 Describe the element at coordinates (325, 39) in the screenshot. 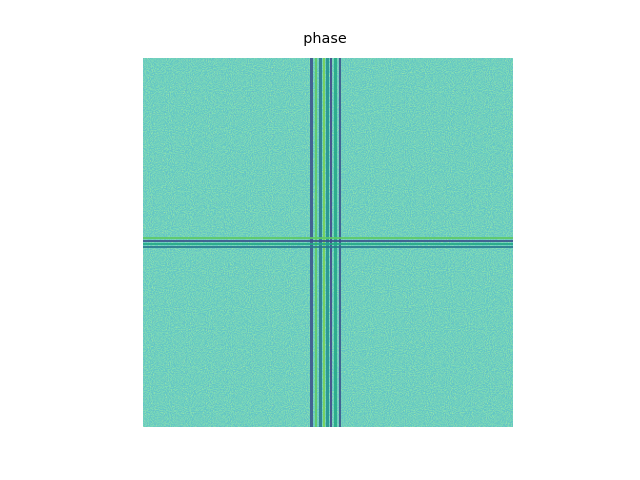

I see `image-title: phase` at that location.